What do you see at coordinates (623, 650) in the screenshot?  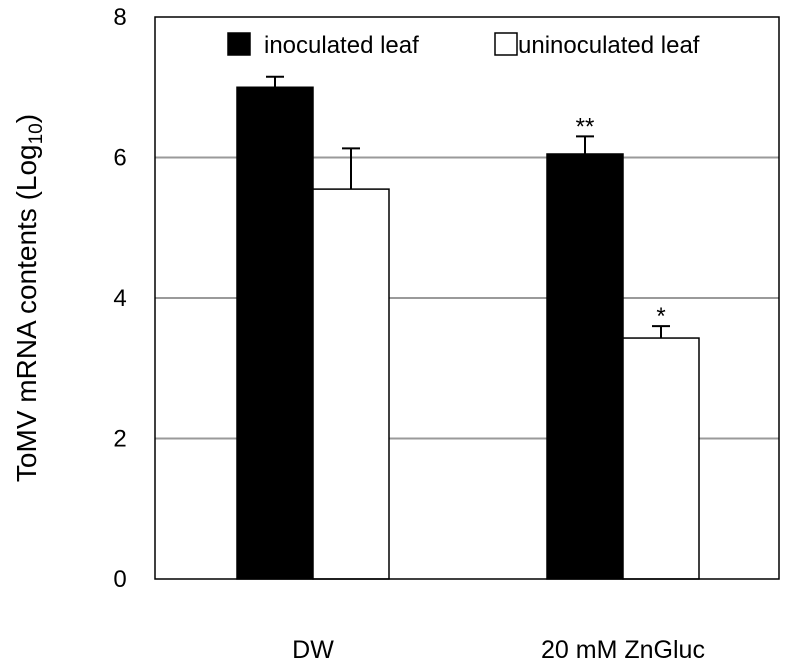 I see `x-category-label: 20 mM ZnGluc` at bounding box center [623, 650].